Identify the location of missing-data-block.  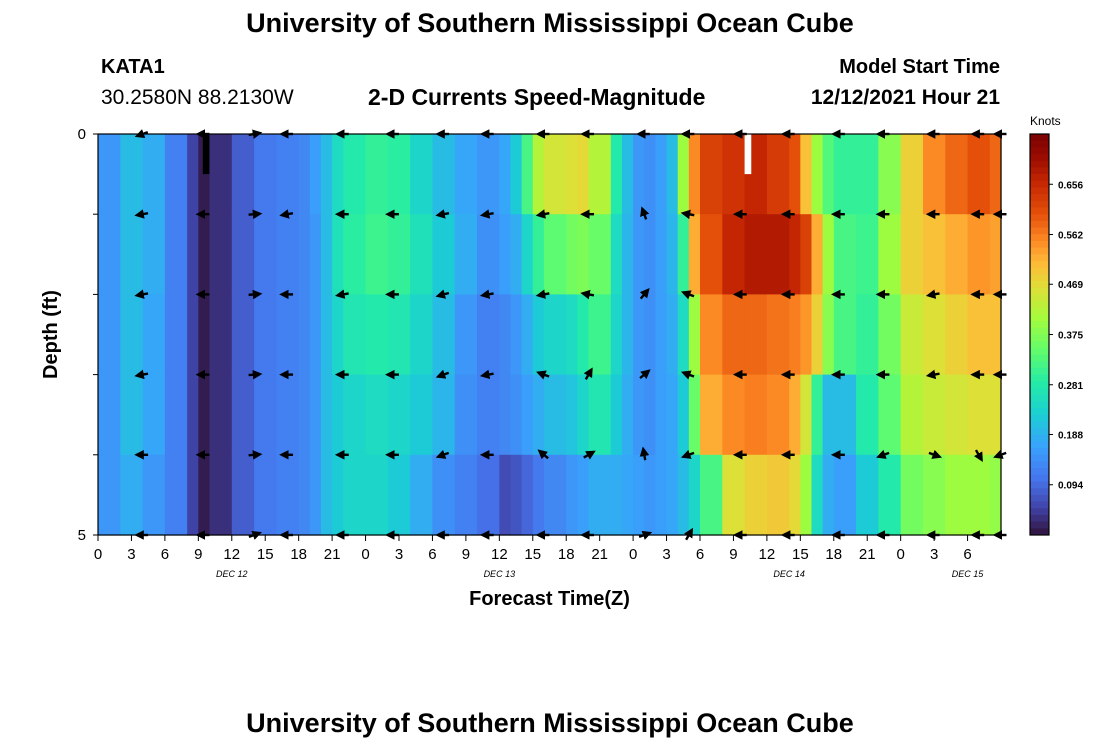
(206, 154).